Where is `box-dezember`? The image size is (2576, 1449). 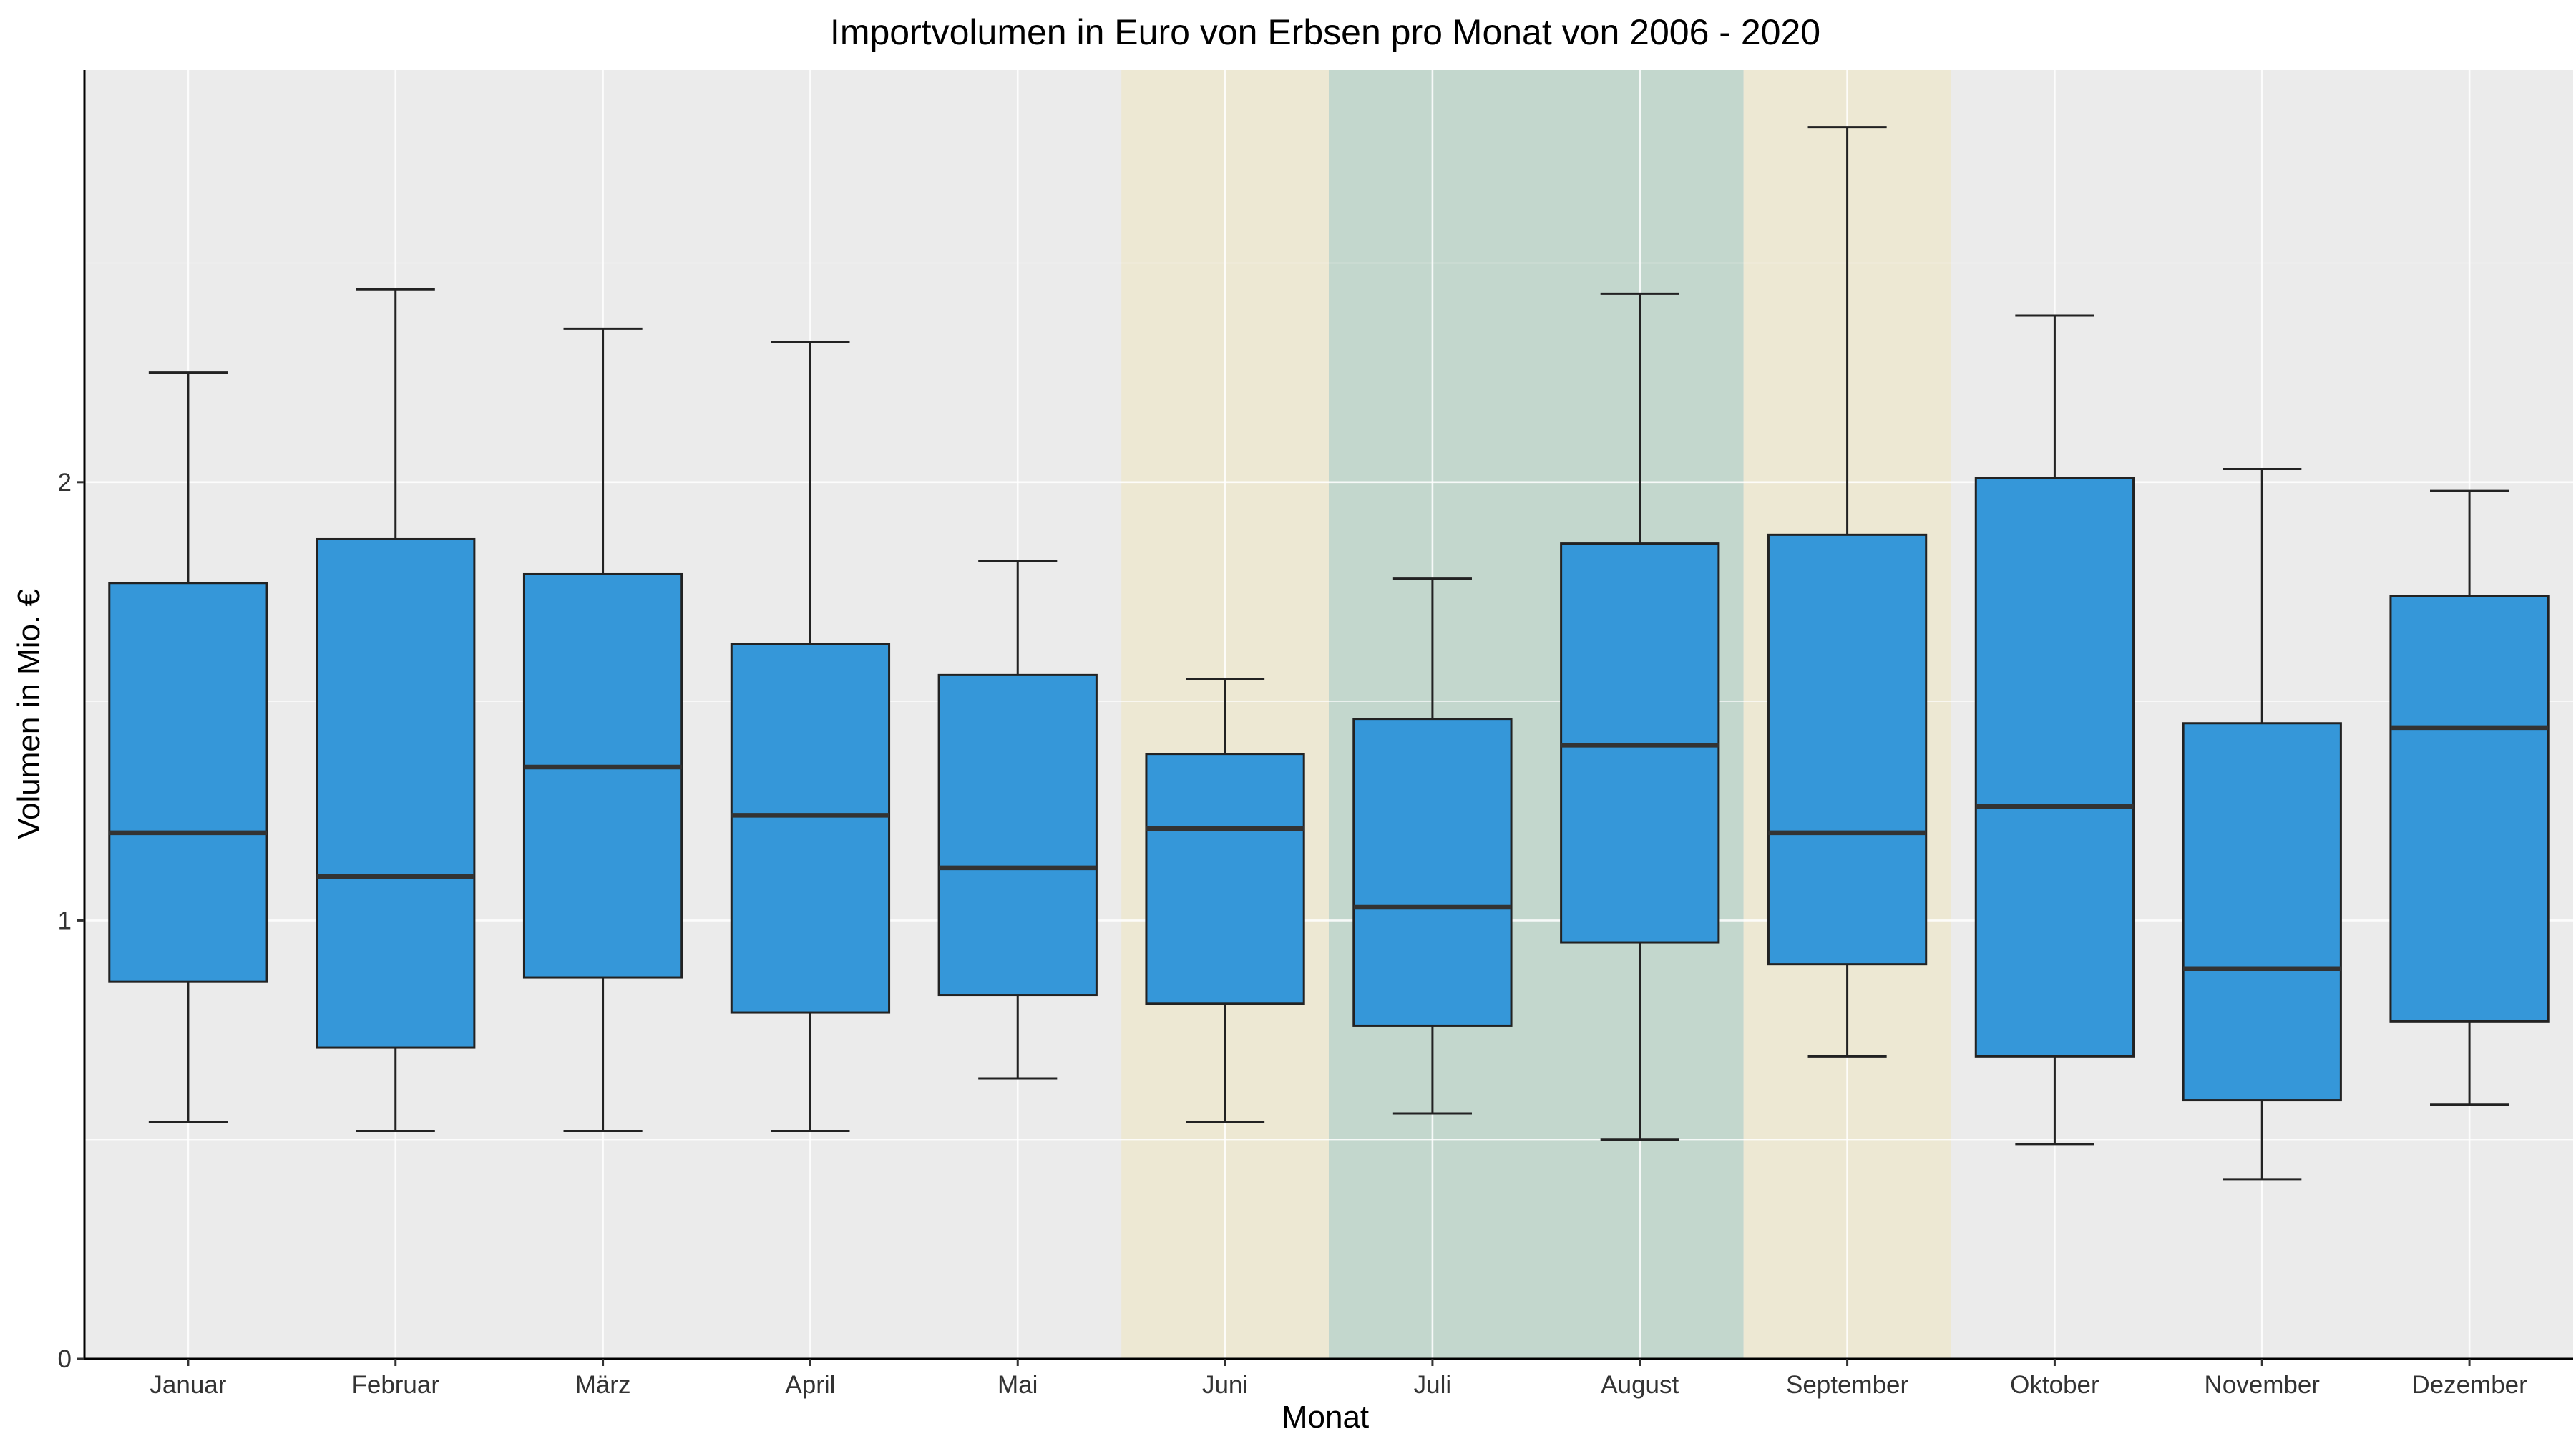
box-dezember is located at coordinates (2469, 797).